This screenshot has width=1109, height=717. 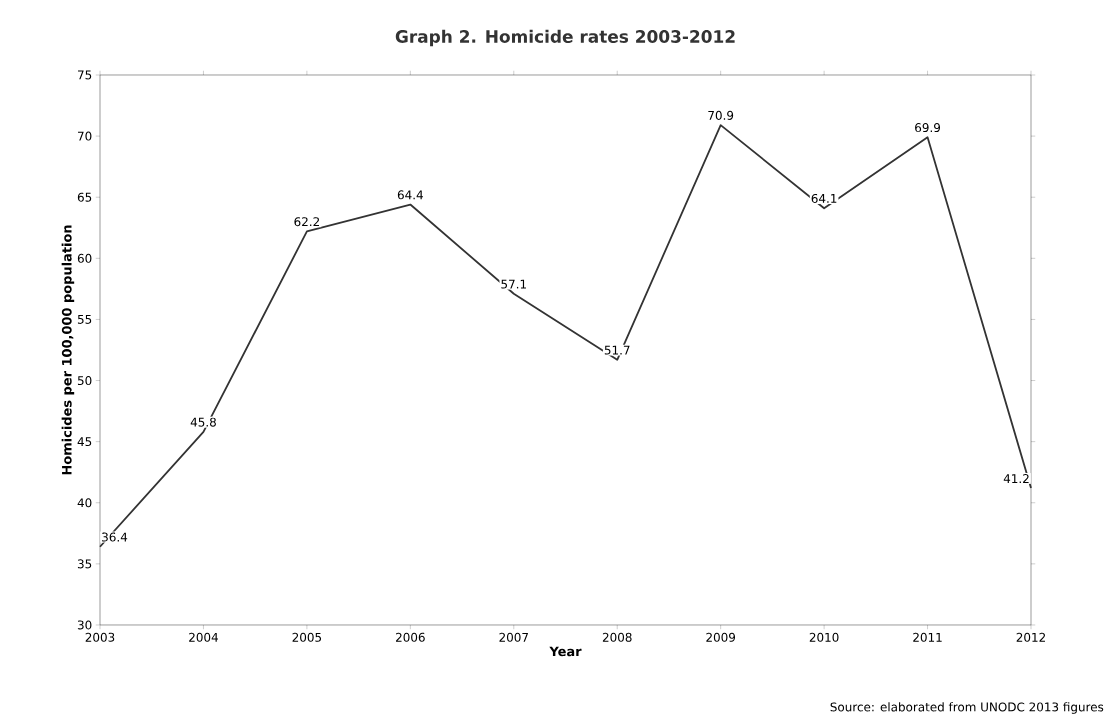 I want to click on x-tick-label: 2005, so click(x=307, y=637).